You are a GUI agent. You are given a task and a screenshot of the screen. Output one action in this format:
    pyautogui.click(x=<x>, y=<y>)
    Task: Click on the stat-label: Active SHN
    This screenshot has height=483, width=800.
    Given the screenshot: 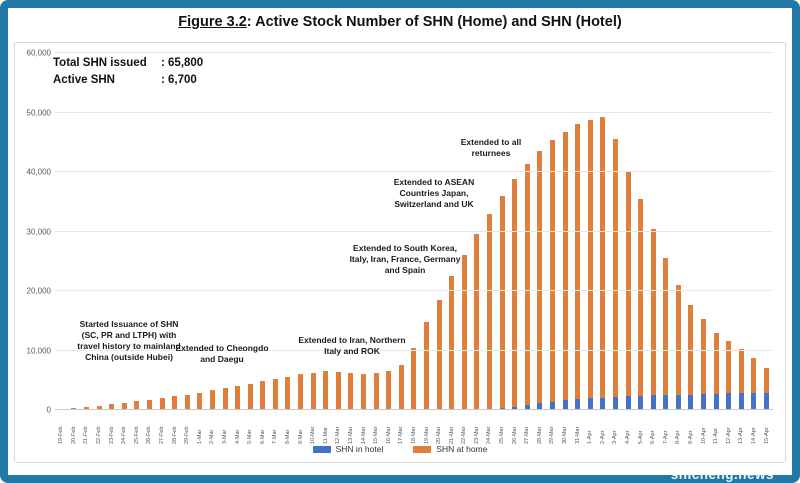 What is the action you would take?
    pyautogui.click(x=84, y=80)
    